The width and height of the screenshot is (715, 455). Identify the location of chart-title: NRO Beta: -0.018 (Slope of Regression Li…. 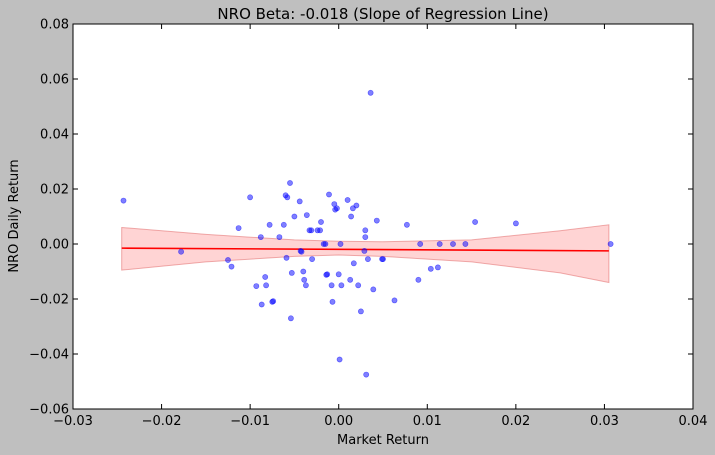
(382, 14).